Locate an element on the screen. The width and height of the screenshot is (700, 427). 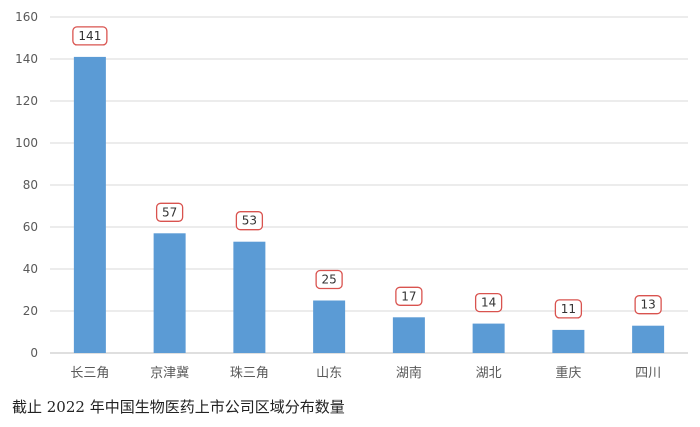
x-tick-label: 湖南 is located at coordinates (409, 373).